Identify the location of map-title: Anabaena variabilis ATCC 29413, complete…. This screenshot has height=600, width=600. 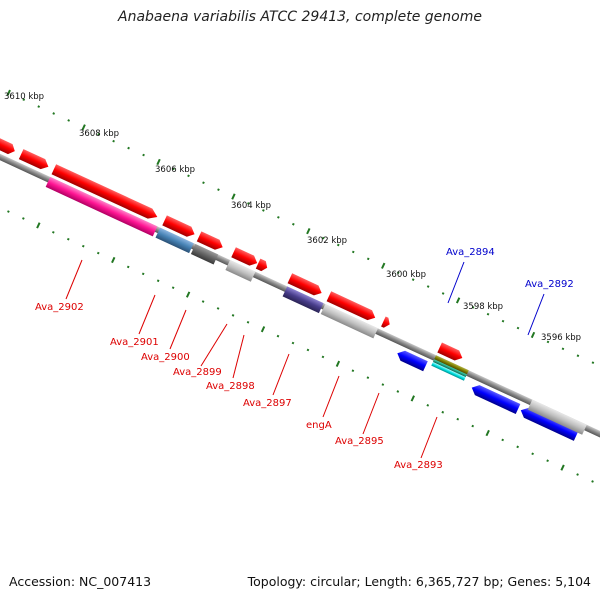
(300, 17).